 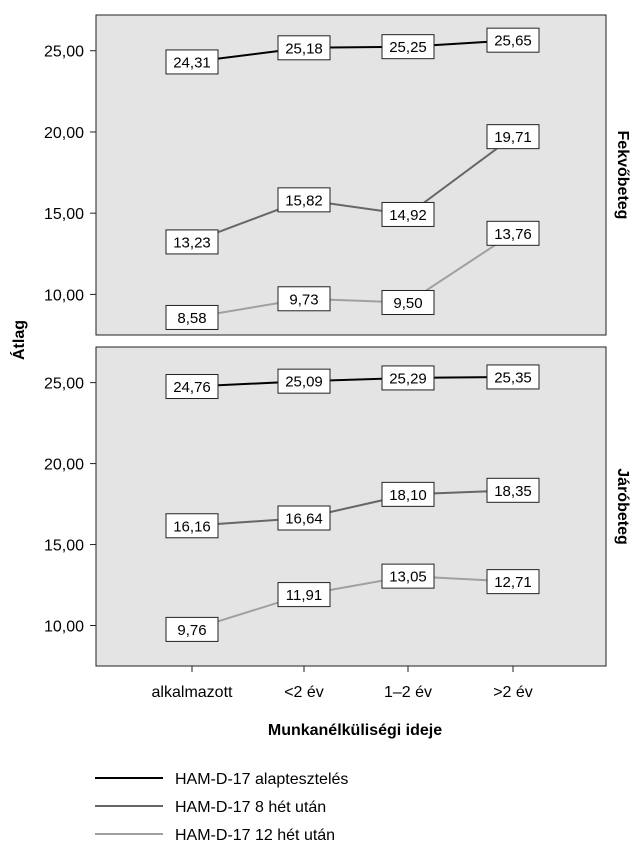 I want to click on data-label: 25,09, so click(x=304, y=382).